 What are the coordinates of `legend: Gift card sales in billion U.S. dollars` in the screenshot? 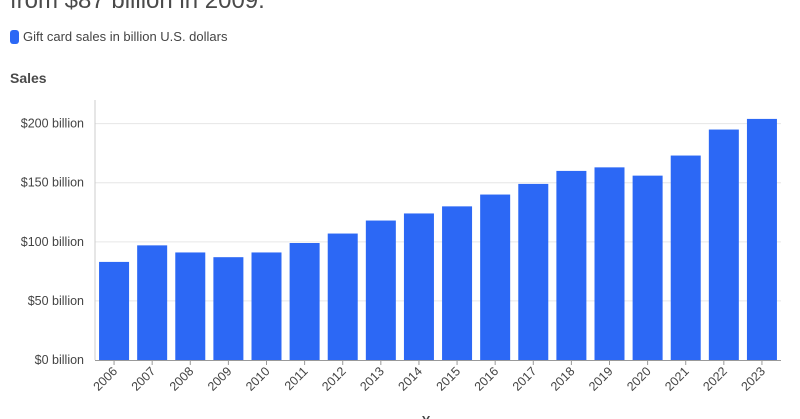 It's located at (118, 36).